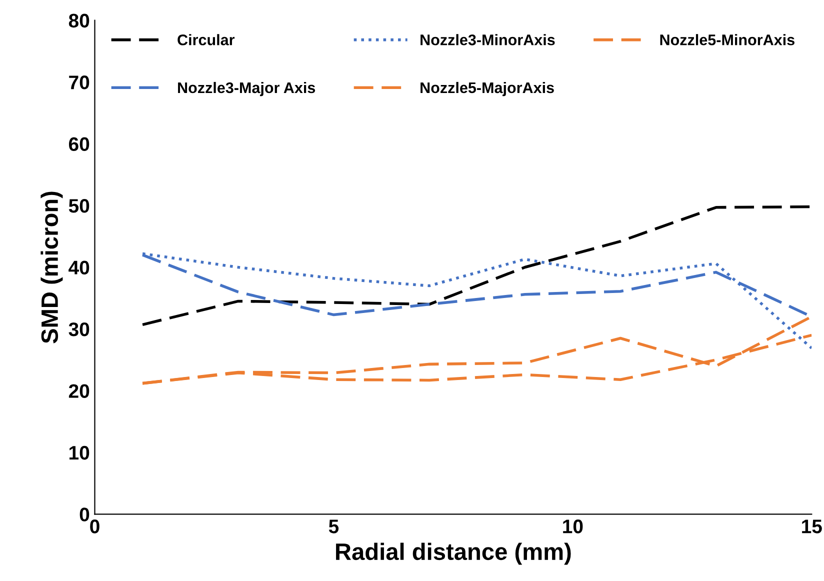 The height and width of the screenshot is (581, 824). What do you see at coordinates (573, 527) in the screenshot?
I see `x-tick-label: 10` at bounding box center [573, 527].